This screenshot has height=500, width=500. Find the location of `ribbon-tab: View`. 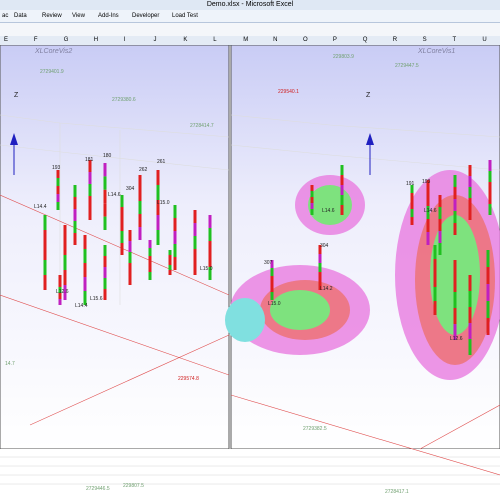

ribbon-tab: View is located at coordinates (78, 16).